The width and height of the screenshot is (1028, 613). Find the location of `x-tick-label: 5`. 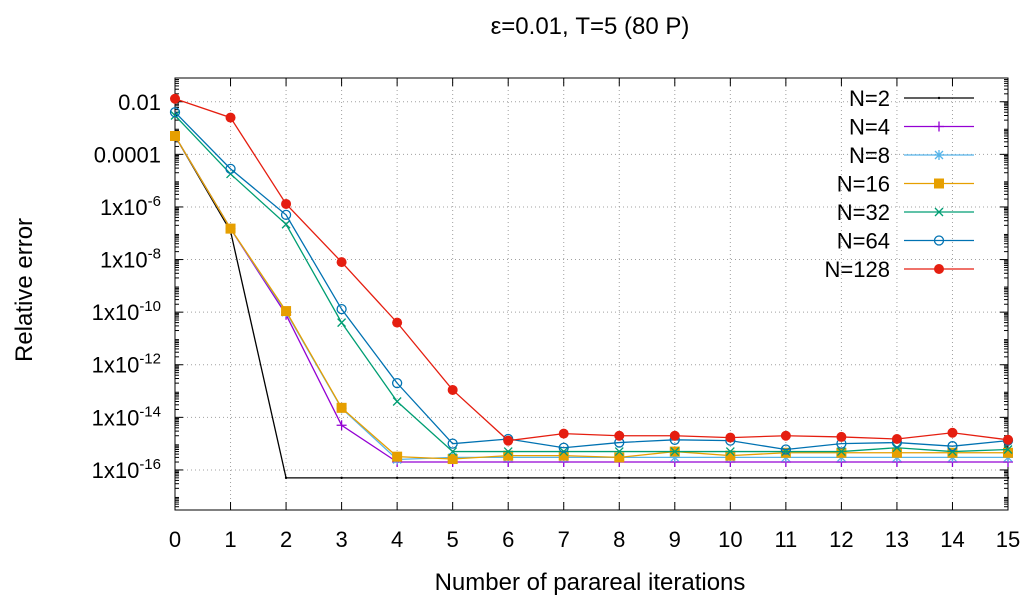

x-tick-label: 5 is located at coordinates (453, 539).